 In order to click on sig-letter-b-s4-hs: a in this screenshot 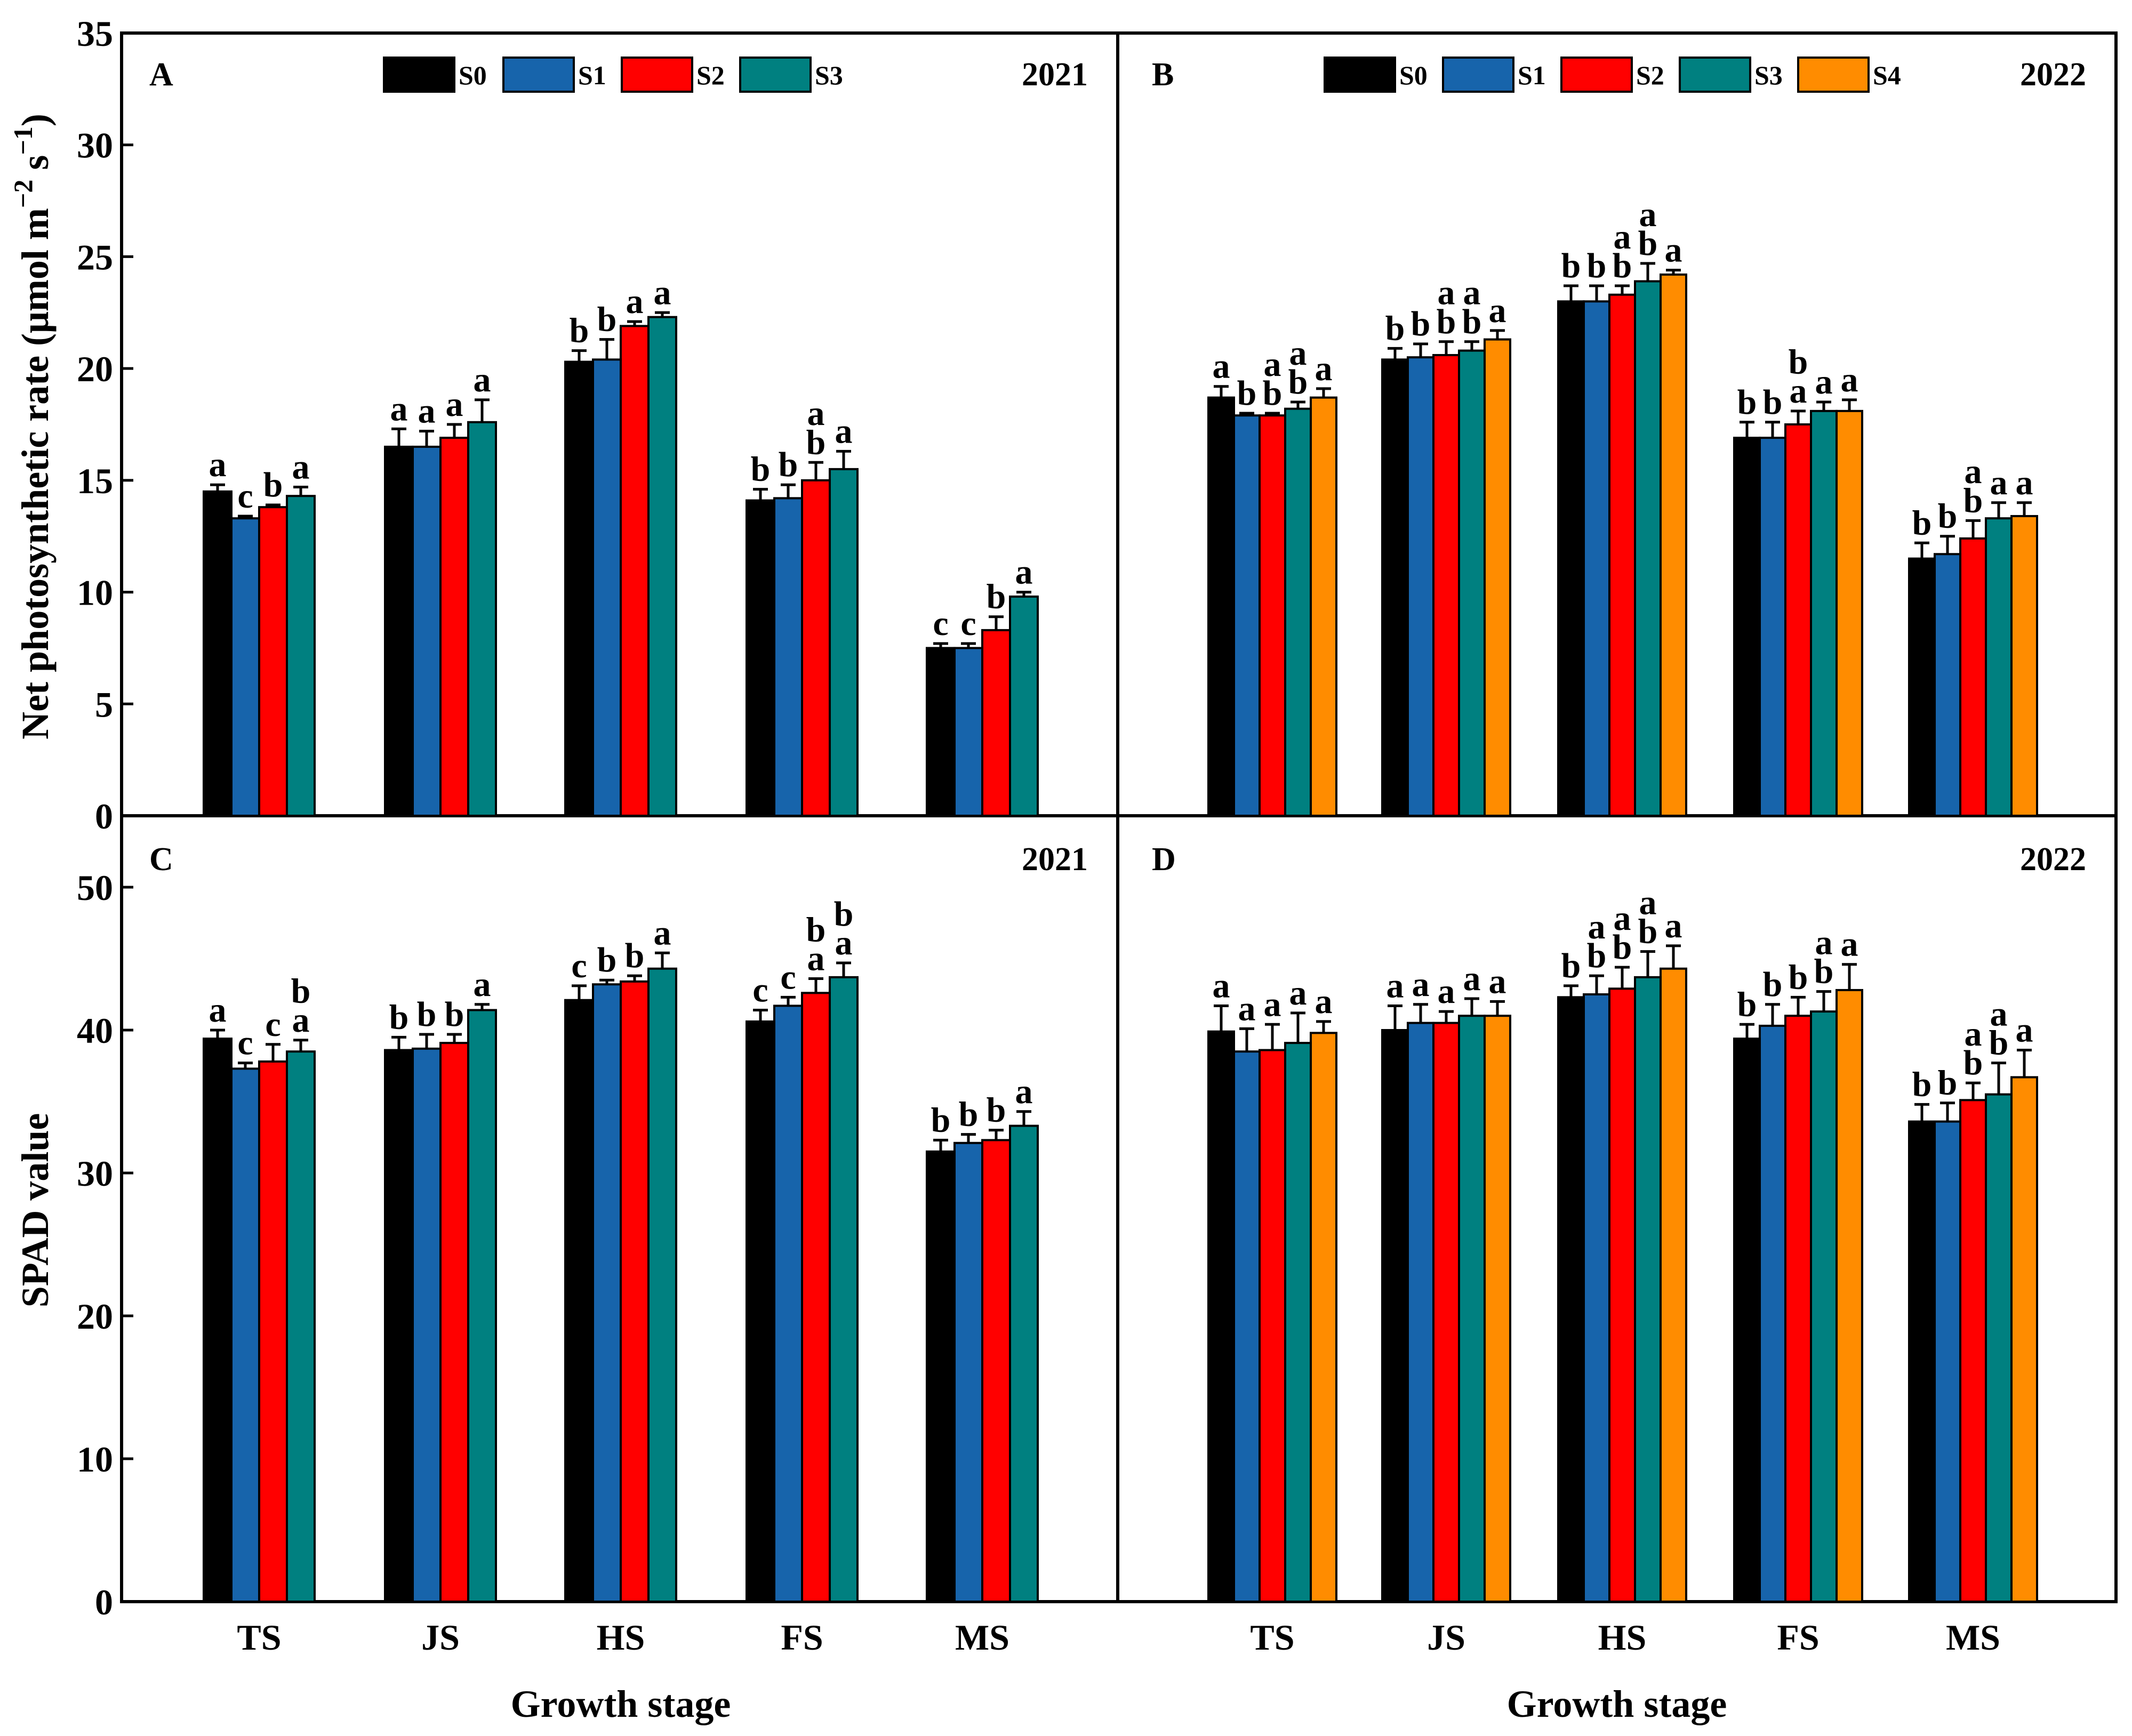, I will do `click(1673, 250)`.